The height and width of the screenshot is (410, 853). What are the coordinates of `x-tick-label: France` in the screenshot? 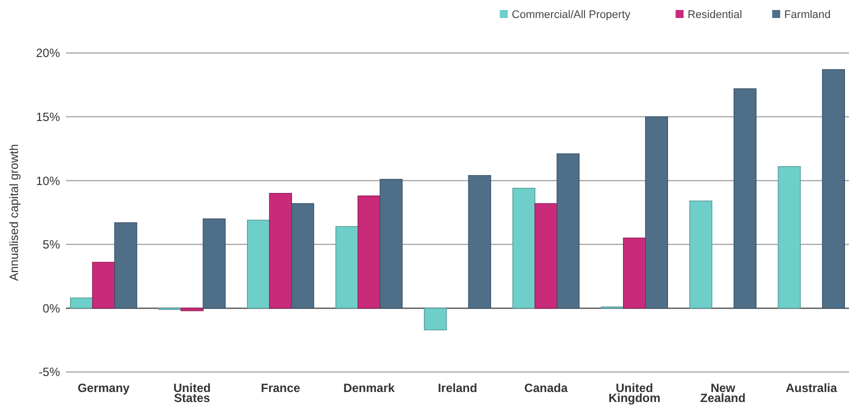 It's located at (280, 388).